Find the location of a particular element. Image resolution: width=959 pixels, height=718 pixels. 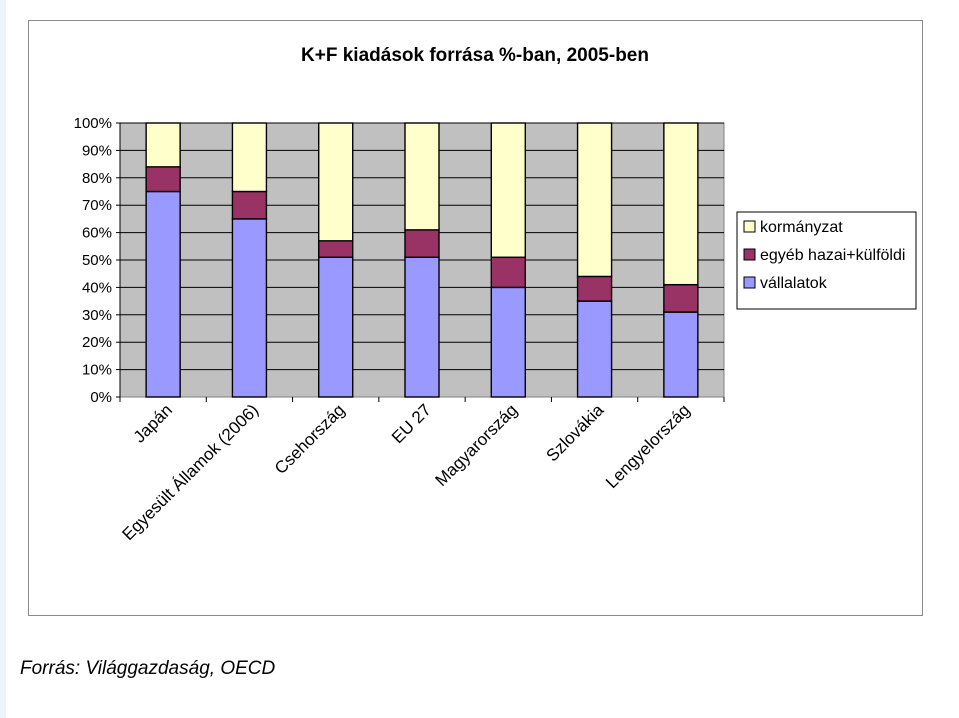

x-tick-label: Szlovákia is located at coordinates (575, 432).